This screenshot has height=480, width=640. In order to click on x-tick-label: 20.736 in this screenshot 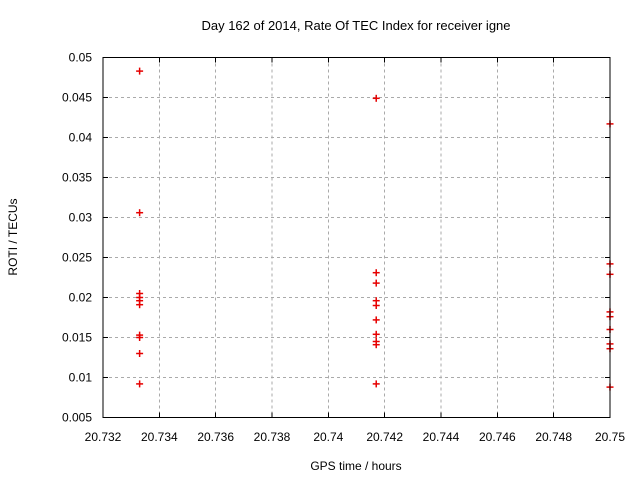, I will do `click(215, 437)`.